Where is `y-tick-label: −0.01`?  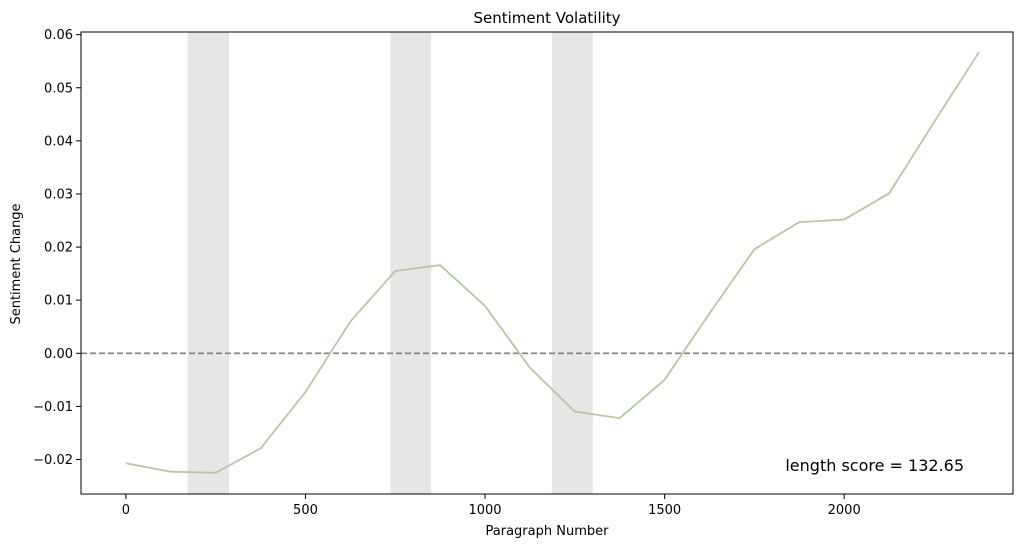 y-tick-label: −0.01 is located at coordinates (53, 407).